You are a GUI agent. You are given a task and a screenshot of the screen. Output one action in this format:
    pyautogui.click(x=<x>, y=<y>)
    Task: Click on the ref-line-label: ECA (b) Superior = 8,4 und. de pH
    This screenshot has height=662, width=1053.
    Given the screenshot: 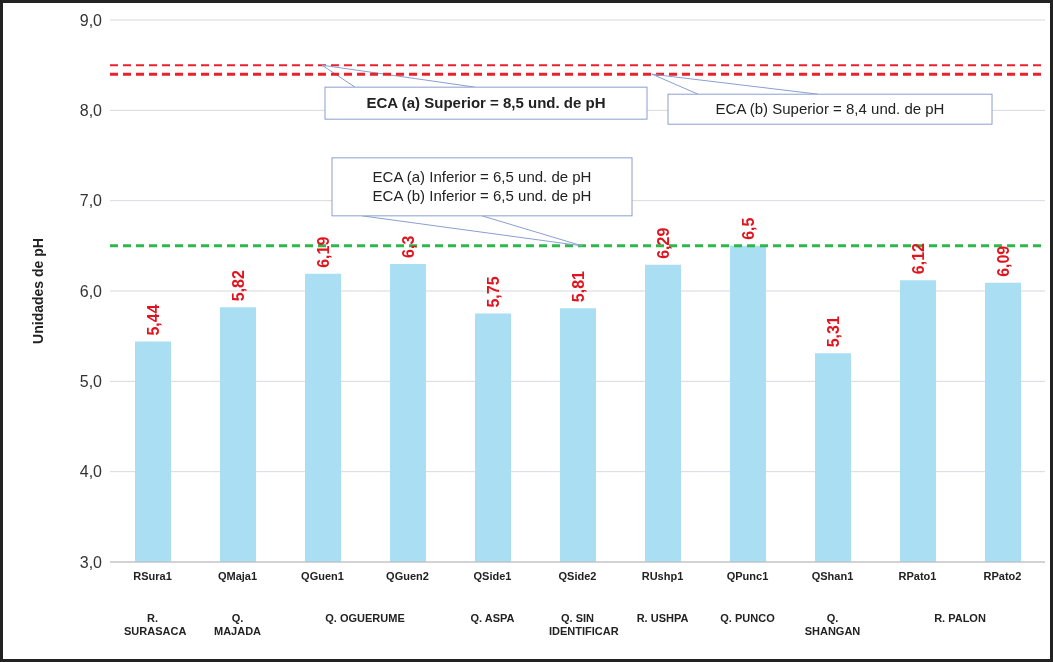 What is the action you would take?
    pyautogui.click(x=830, y=109)
    